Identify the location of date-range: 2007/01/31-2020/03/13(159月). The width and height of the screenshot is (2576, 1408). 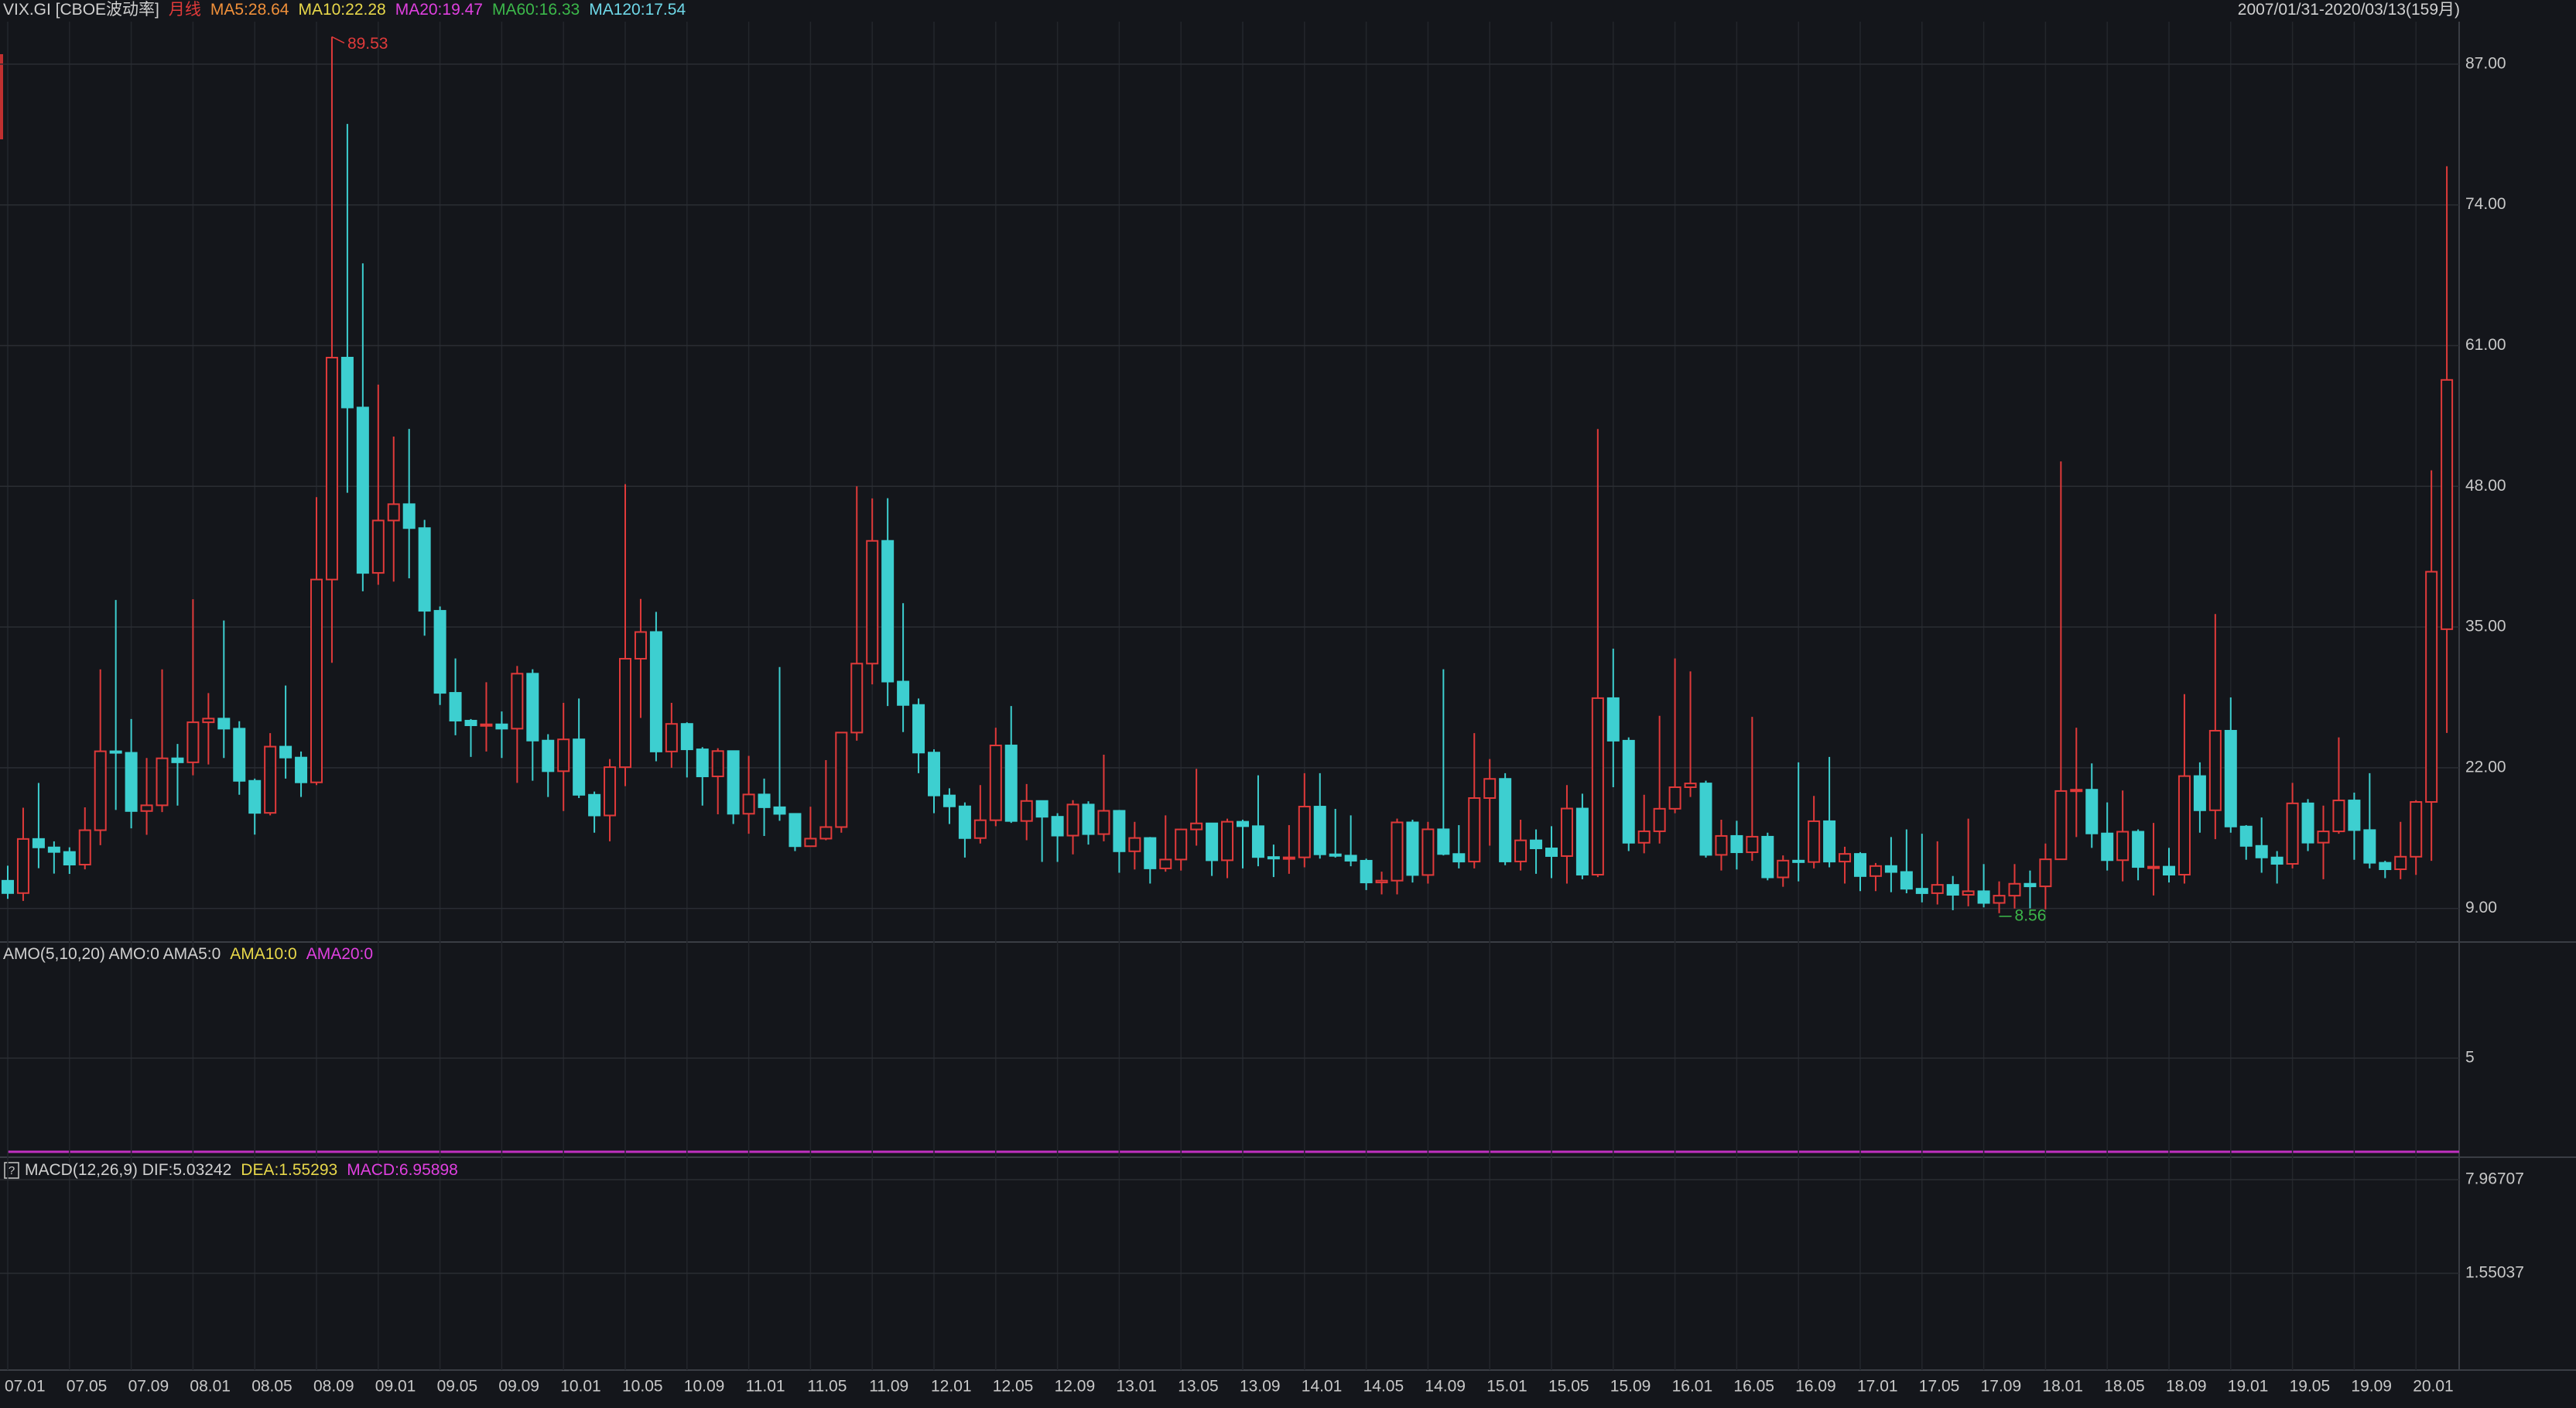
(2348, 10).